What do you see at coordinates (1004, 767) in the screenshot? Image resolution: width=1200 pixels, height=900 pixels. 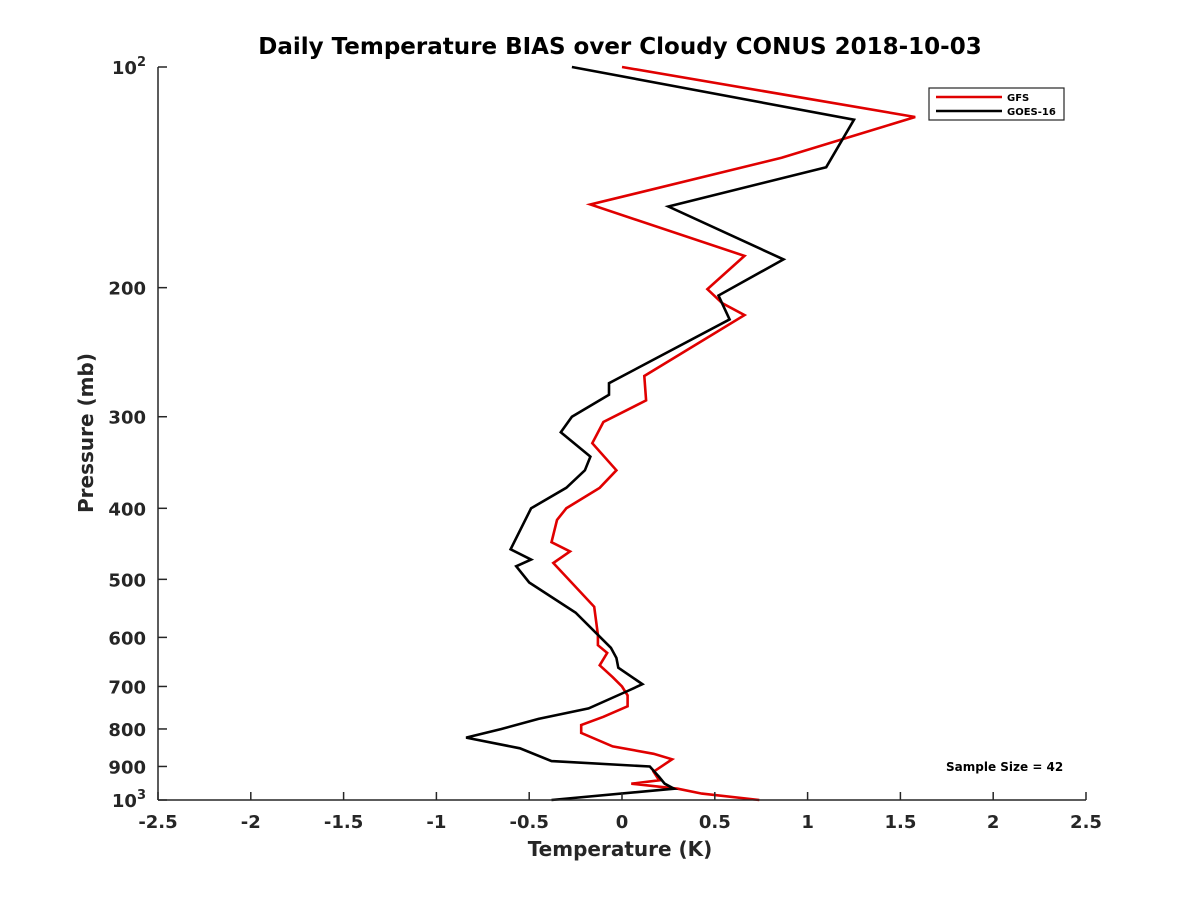 I see `sample-size-annotation: Sample Size = 42` at bounding box center [1004, 767].